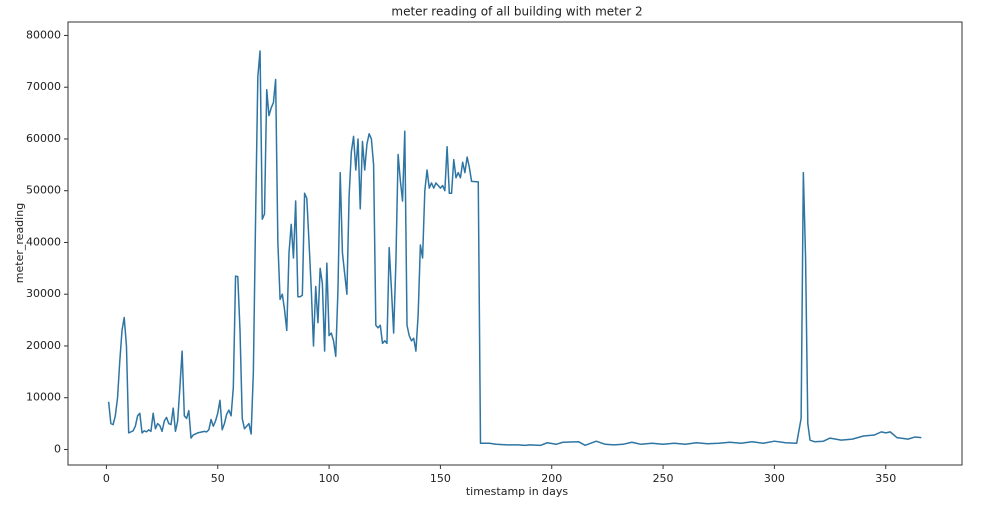 The width and height of the screenshot is (983, 518). Describe the element at coordinates (885, 478) in the screenshot. I see `x-tick-label: 350` at that location.